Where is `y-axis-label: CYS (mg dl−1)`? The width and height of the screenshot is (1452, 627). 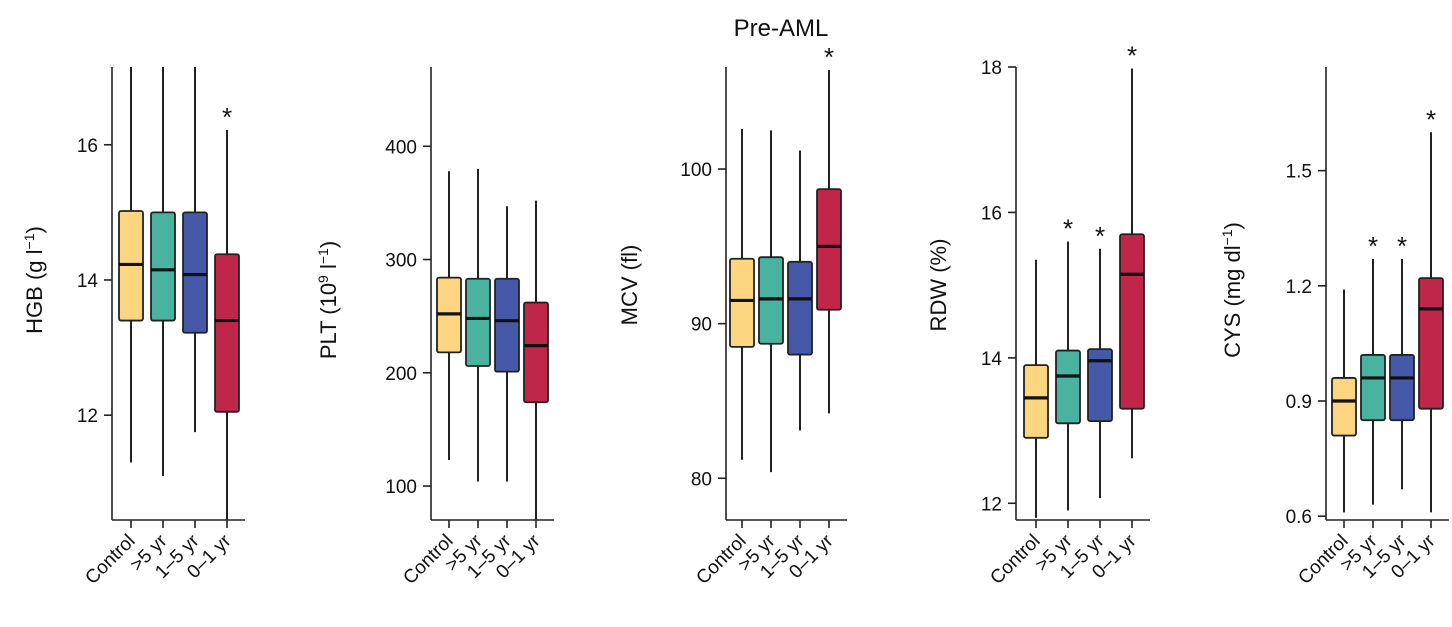 y-axis-label: CYS (mg dl−1) is located at coordinates (1232, 290).